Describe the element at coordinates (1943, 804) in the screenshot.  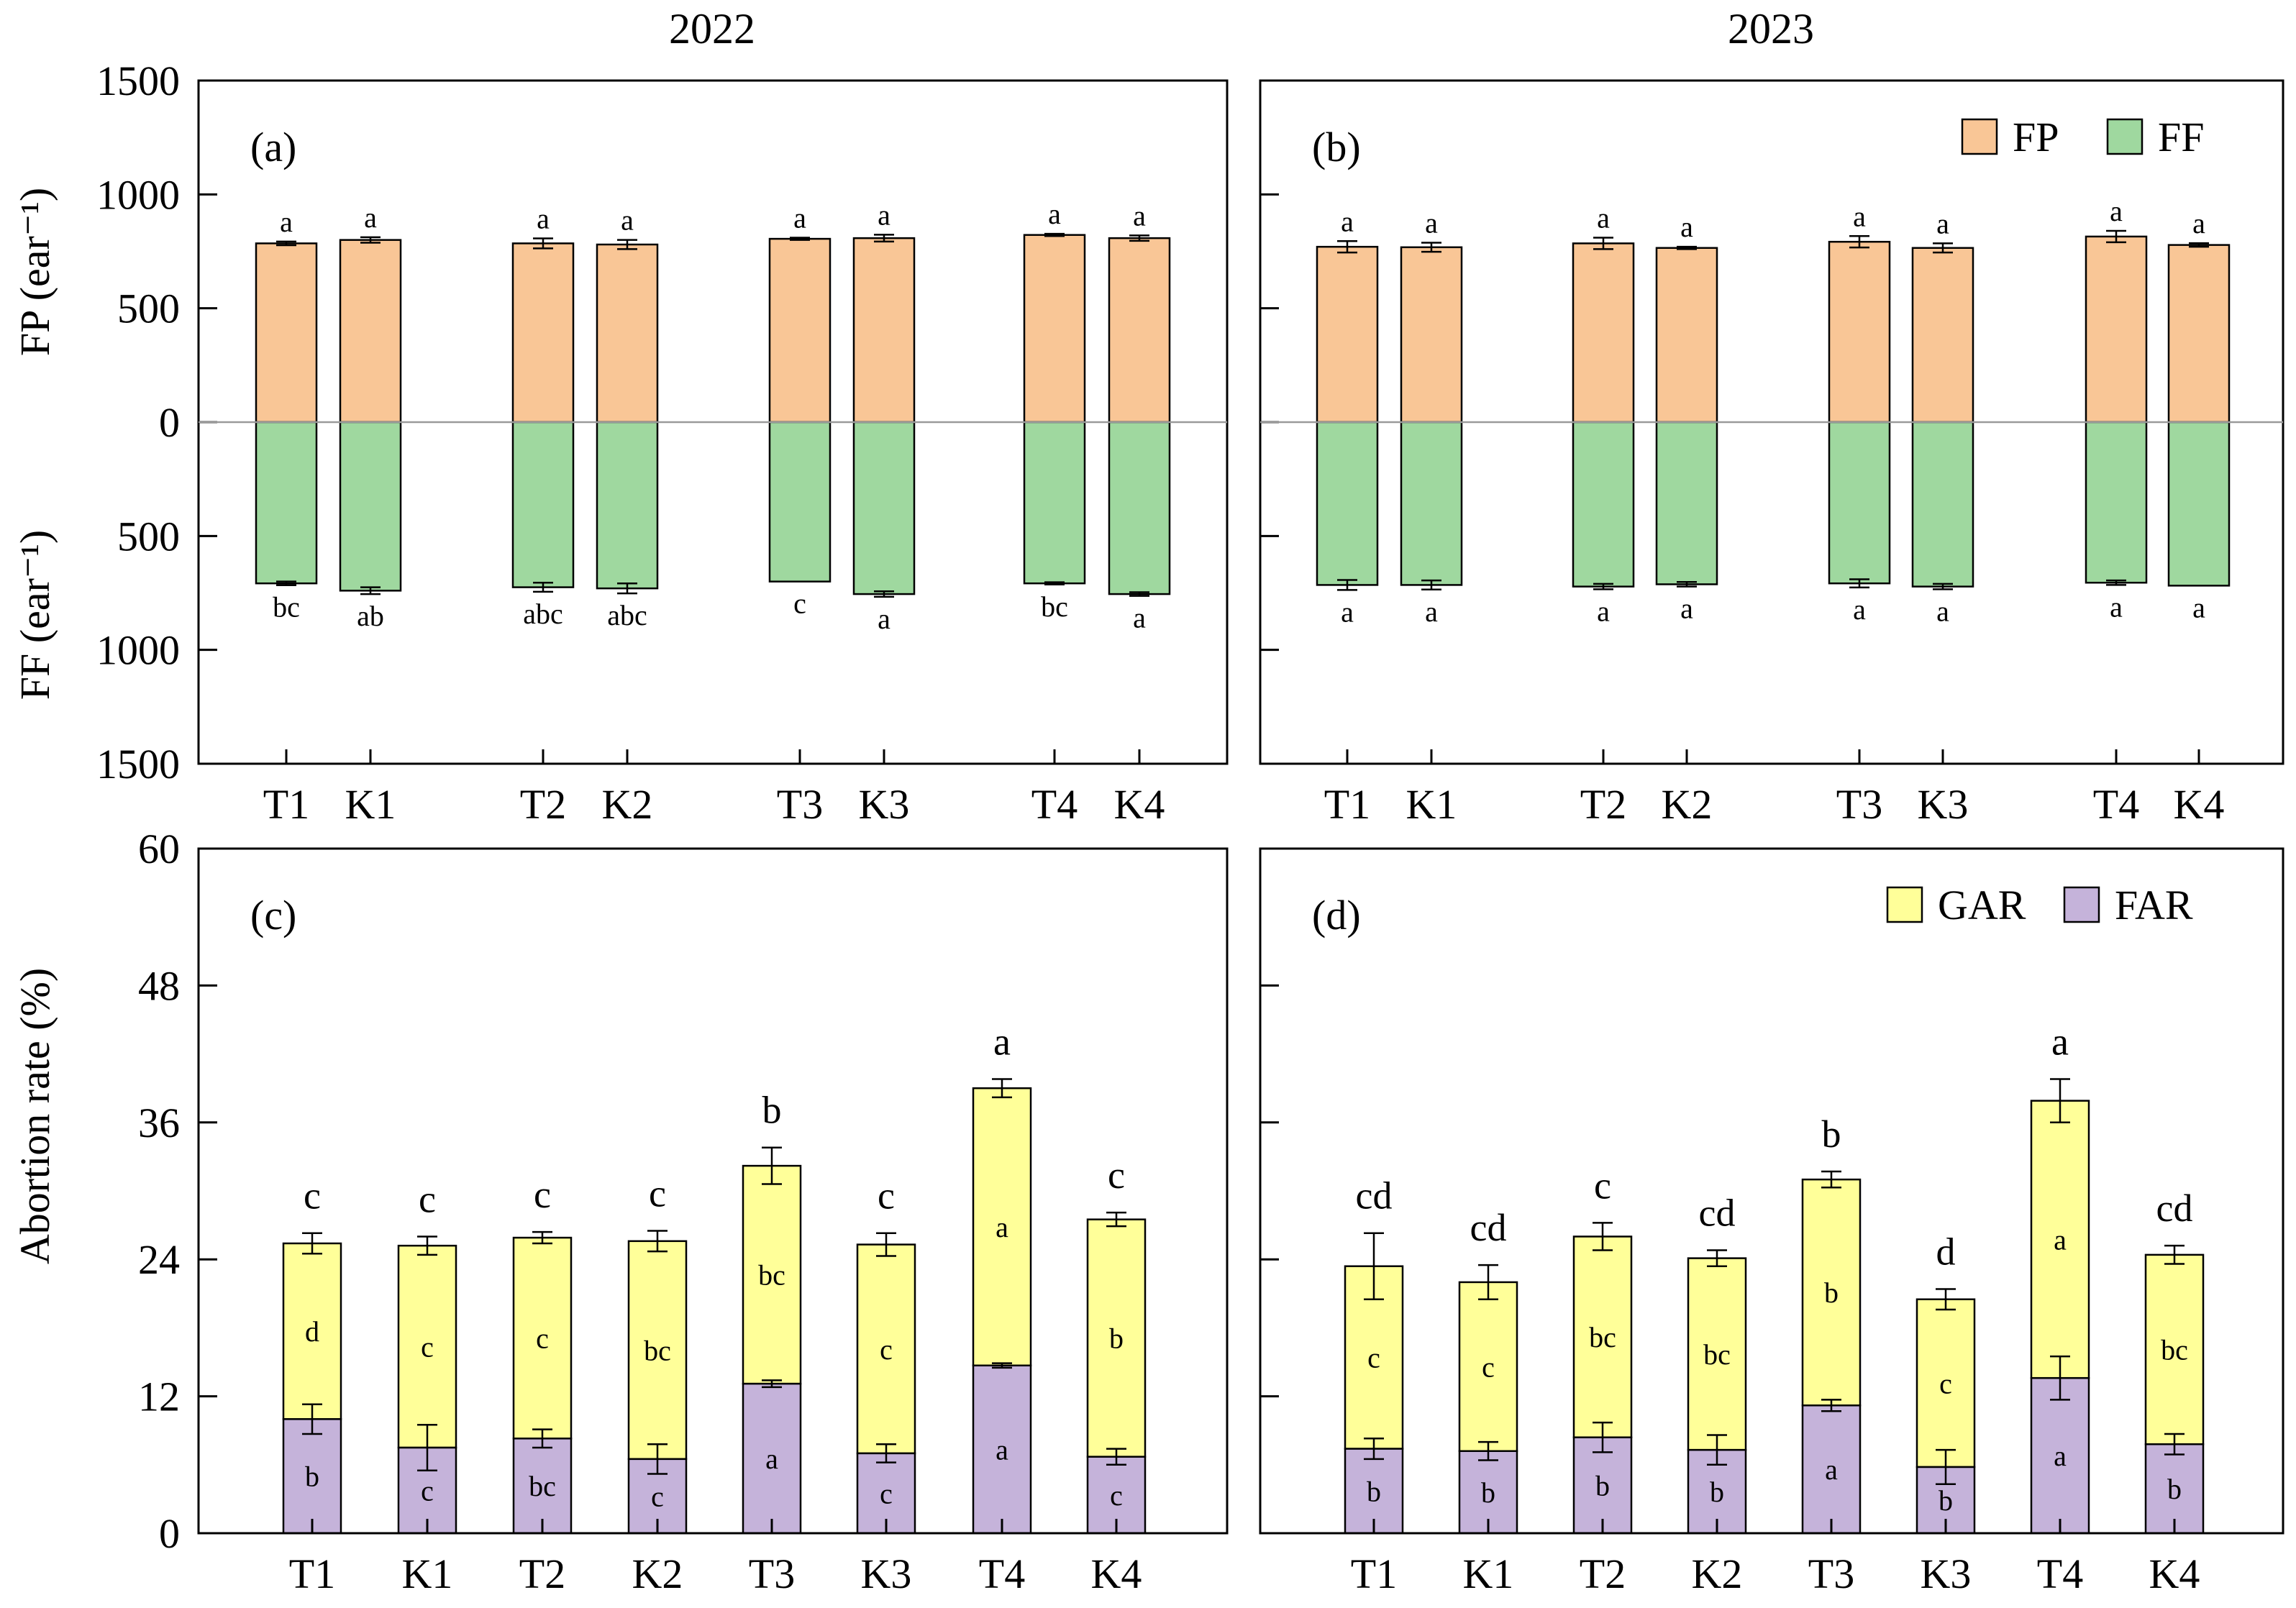
I see `x-tick-label: K3` at that location.